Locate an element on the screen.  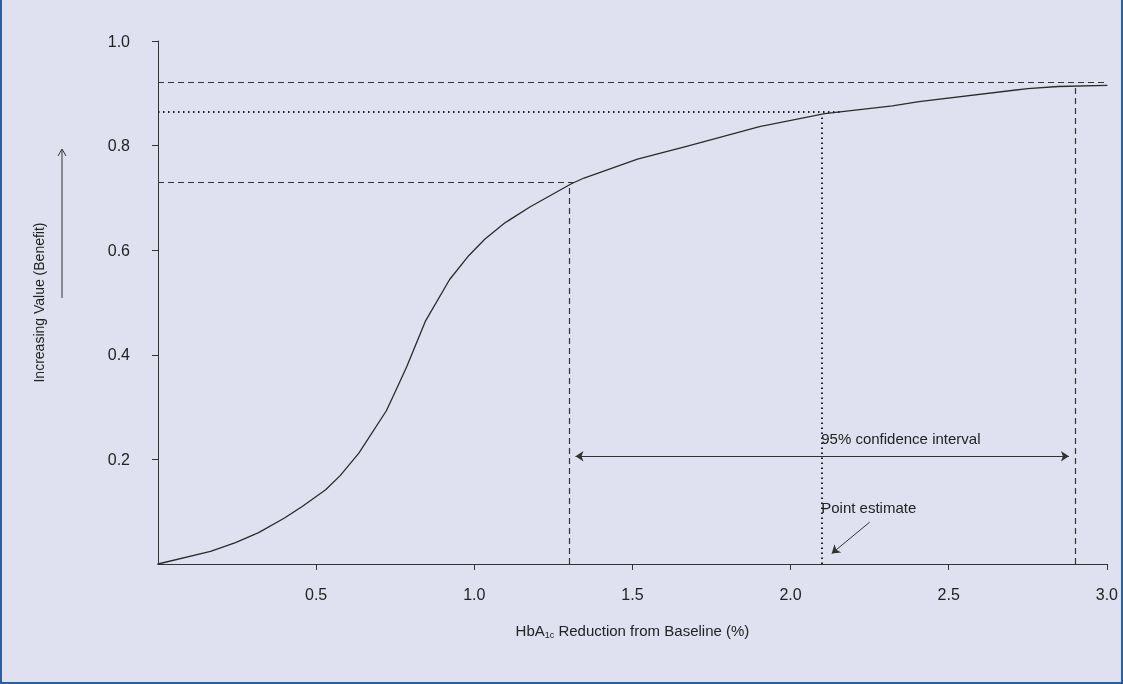
x-tick-label: 0.5 is located at coordinates (316, 594).